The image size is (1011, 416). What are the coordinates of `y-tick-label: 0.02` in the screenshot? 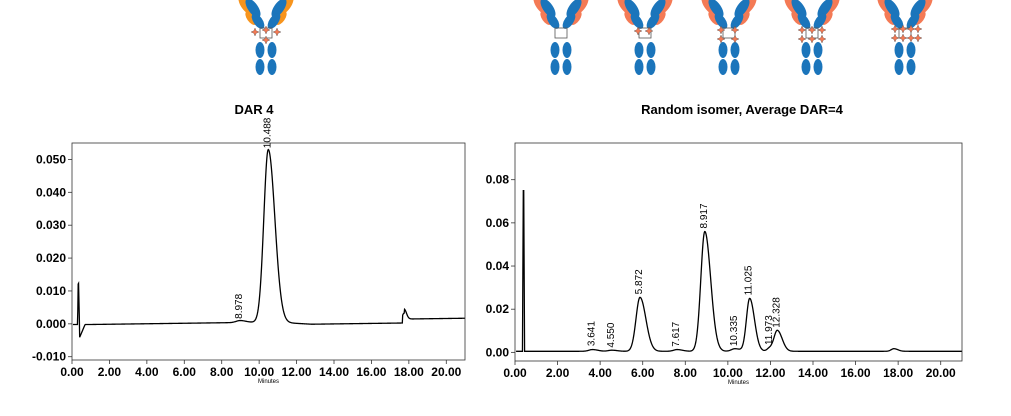 It's located at (498, 309).